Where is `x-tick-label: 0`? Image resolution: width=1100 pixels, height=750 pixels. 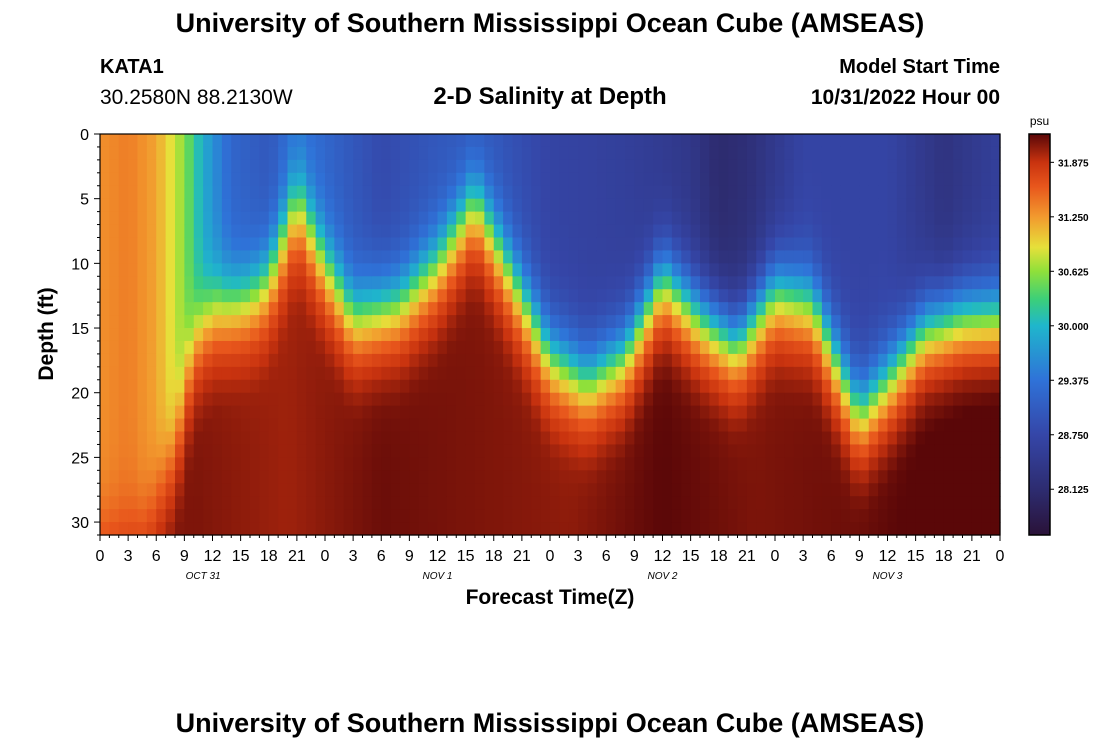
x-tick-label: 0 is located at coordinates (550, 556).